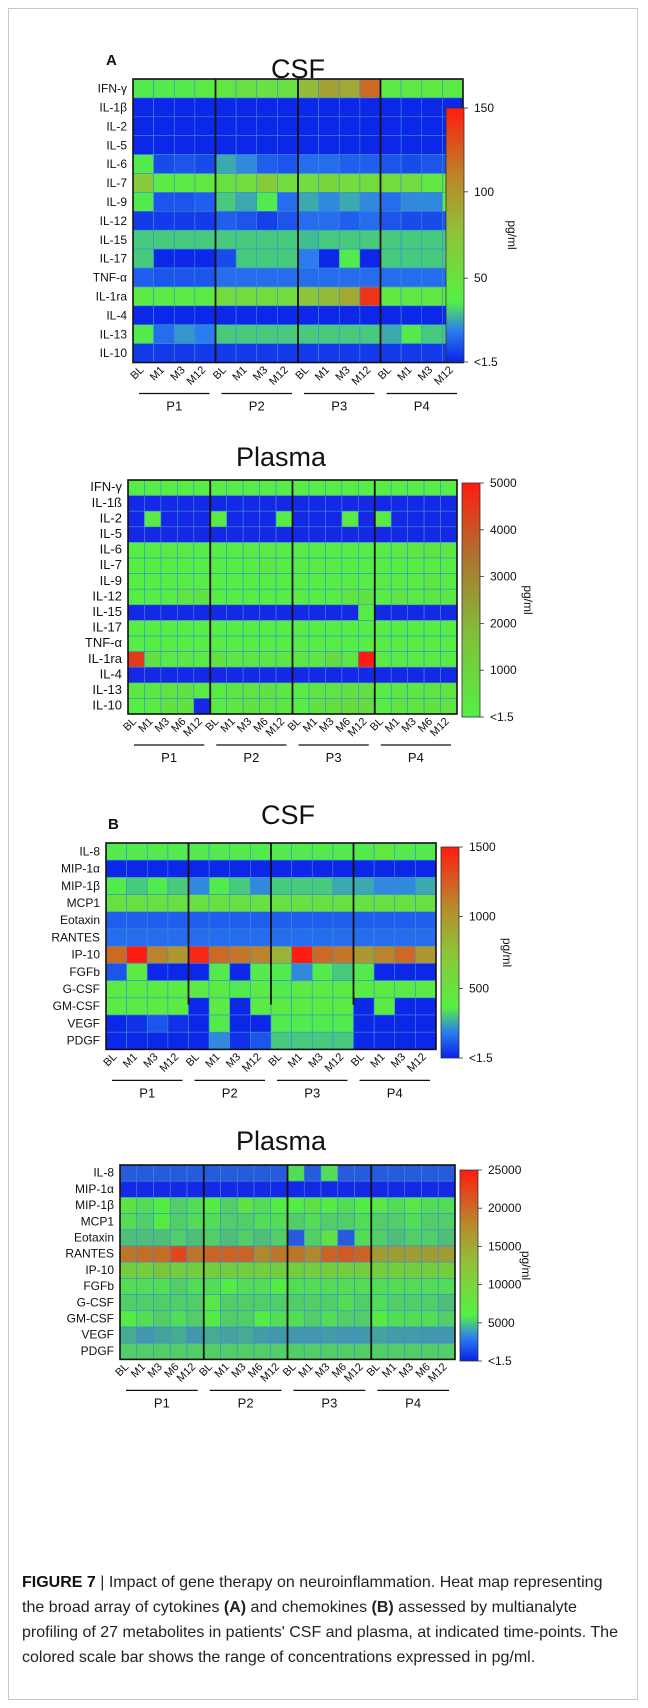 The height and width of the screenshot is (1708, 648). What do you see at coordinates (107, 627) in the screenshot?
I see `row-label: IL-17` at bounding box center [107, 627].